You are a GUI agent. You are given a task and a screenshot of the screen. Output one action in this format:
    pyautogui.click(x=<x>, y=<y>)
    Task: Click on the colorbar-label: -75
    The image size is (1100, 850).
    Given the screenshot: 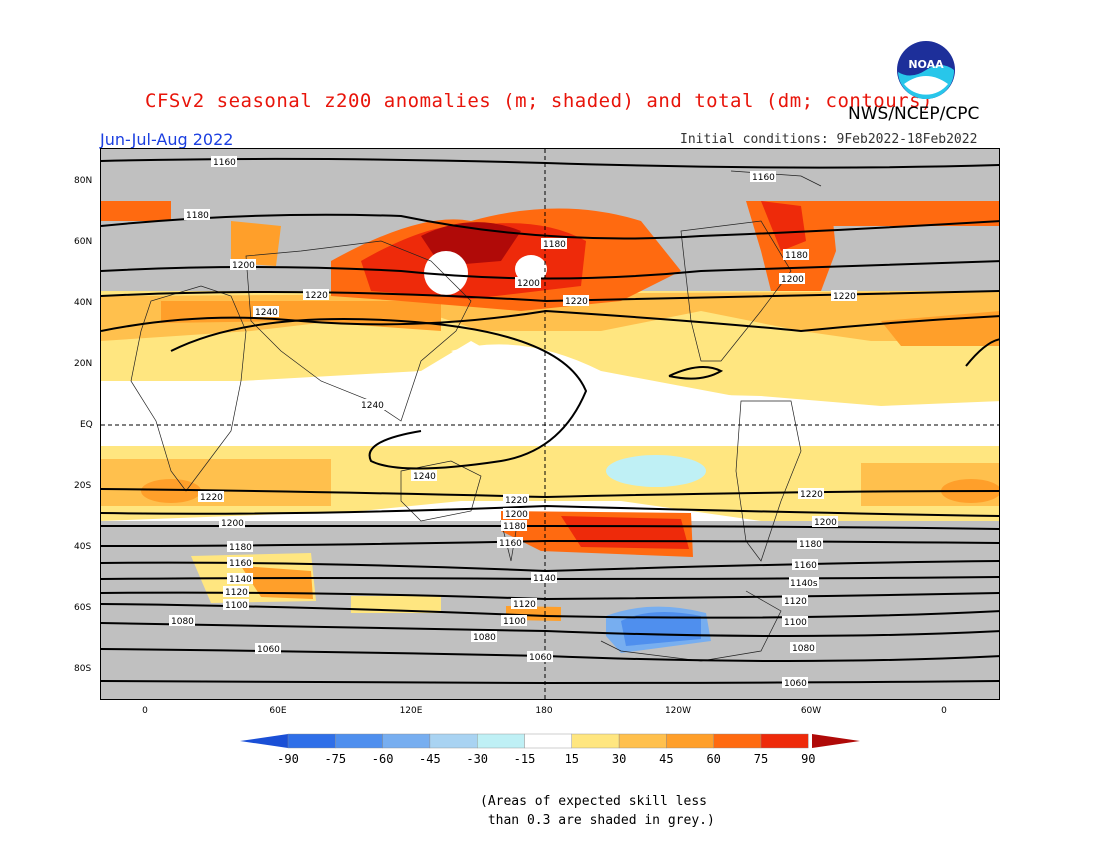 What is the action you would take?
    pyautogui.click(x=335, y=759)
    